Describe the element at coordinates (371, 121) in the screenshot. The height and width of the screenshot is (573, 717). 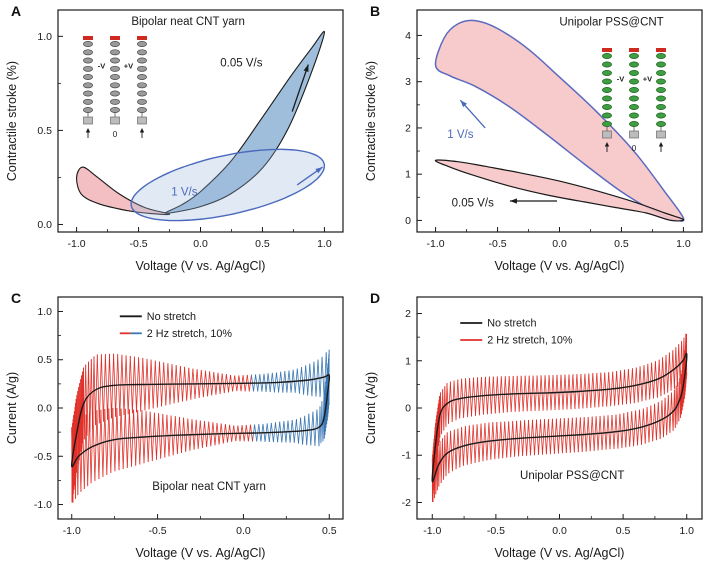
I see `y-axis-label: Contractile stroke (%)` at that location.